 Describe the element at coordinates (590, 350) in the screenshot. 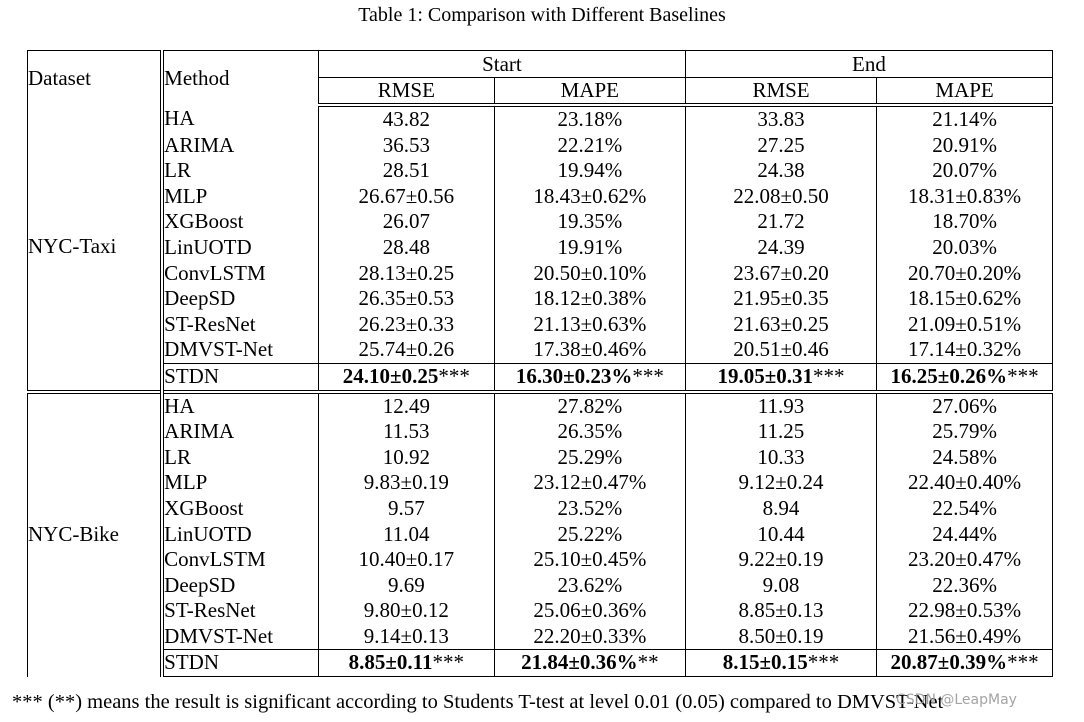

I see `cell-start-mape: 17.38±0.46%` at that location.